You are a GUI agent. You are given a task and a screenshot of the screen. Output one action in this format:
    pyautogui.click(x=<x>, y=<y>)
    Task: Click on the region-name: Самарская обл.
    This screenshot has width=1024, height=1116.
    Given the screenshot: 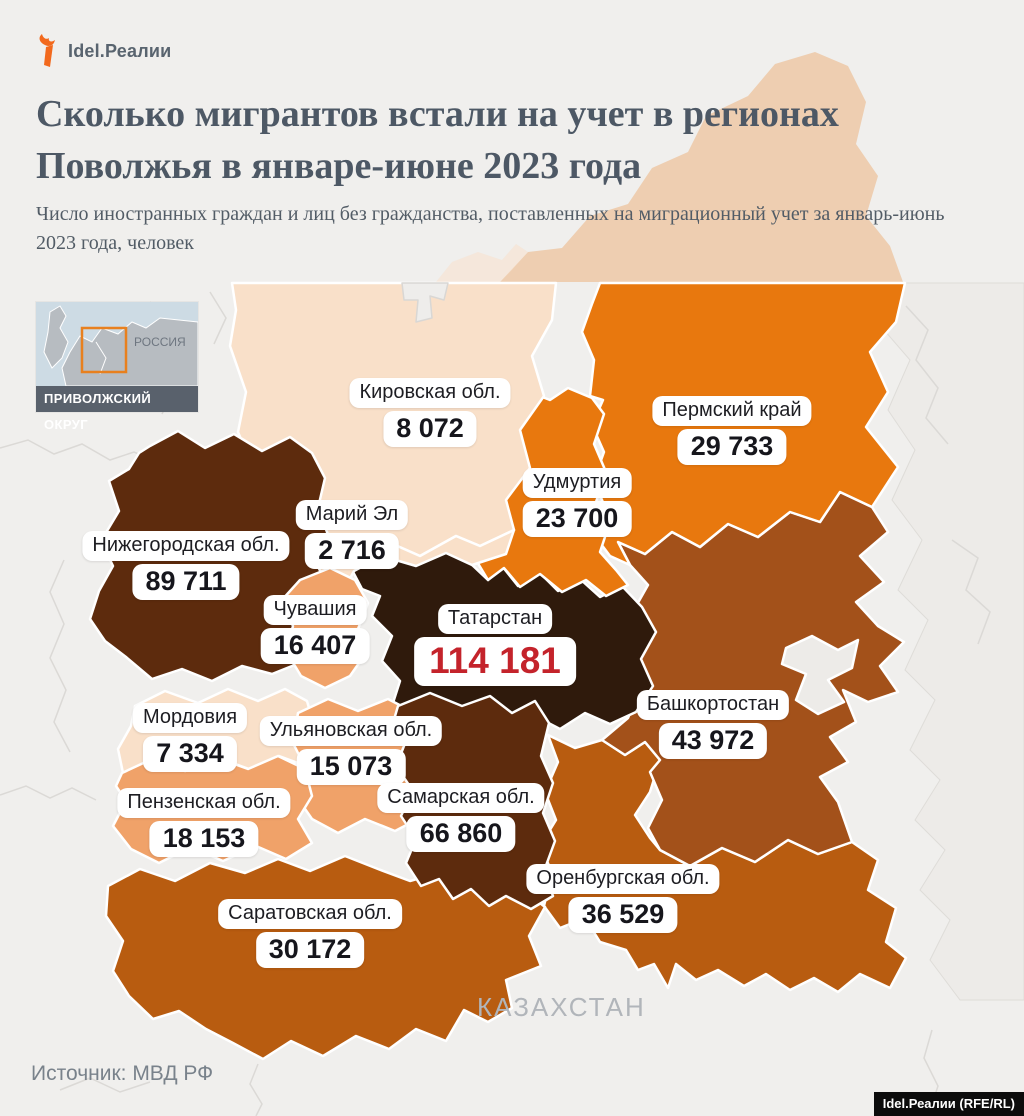 What is the action you would take?
    pyautogui.click(x=461, y=798)
    